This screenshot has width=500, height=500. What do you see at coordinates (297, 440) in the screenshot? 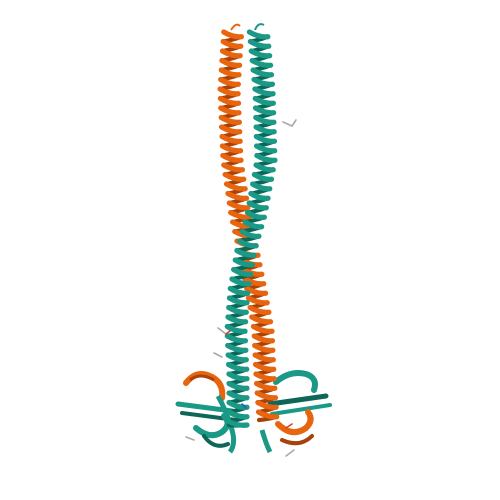
I see `right-domain-orange-back` at bounding box center [297, 440].